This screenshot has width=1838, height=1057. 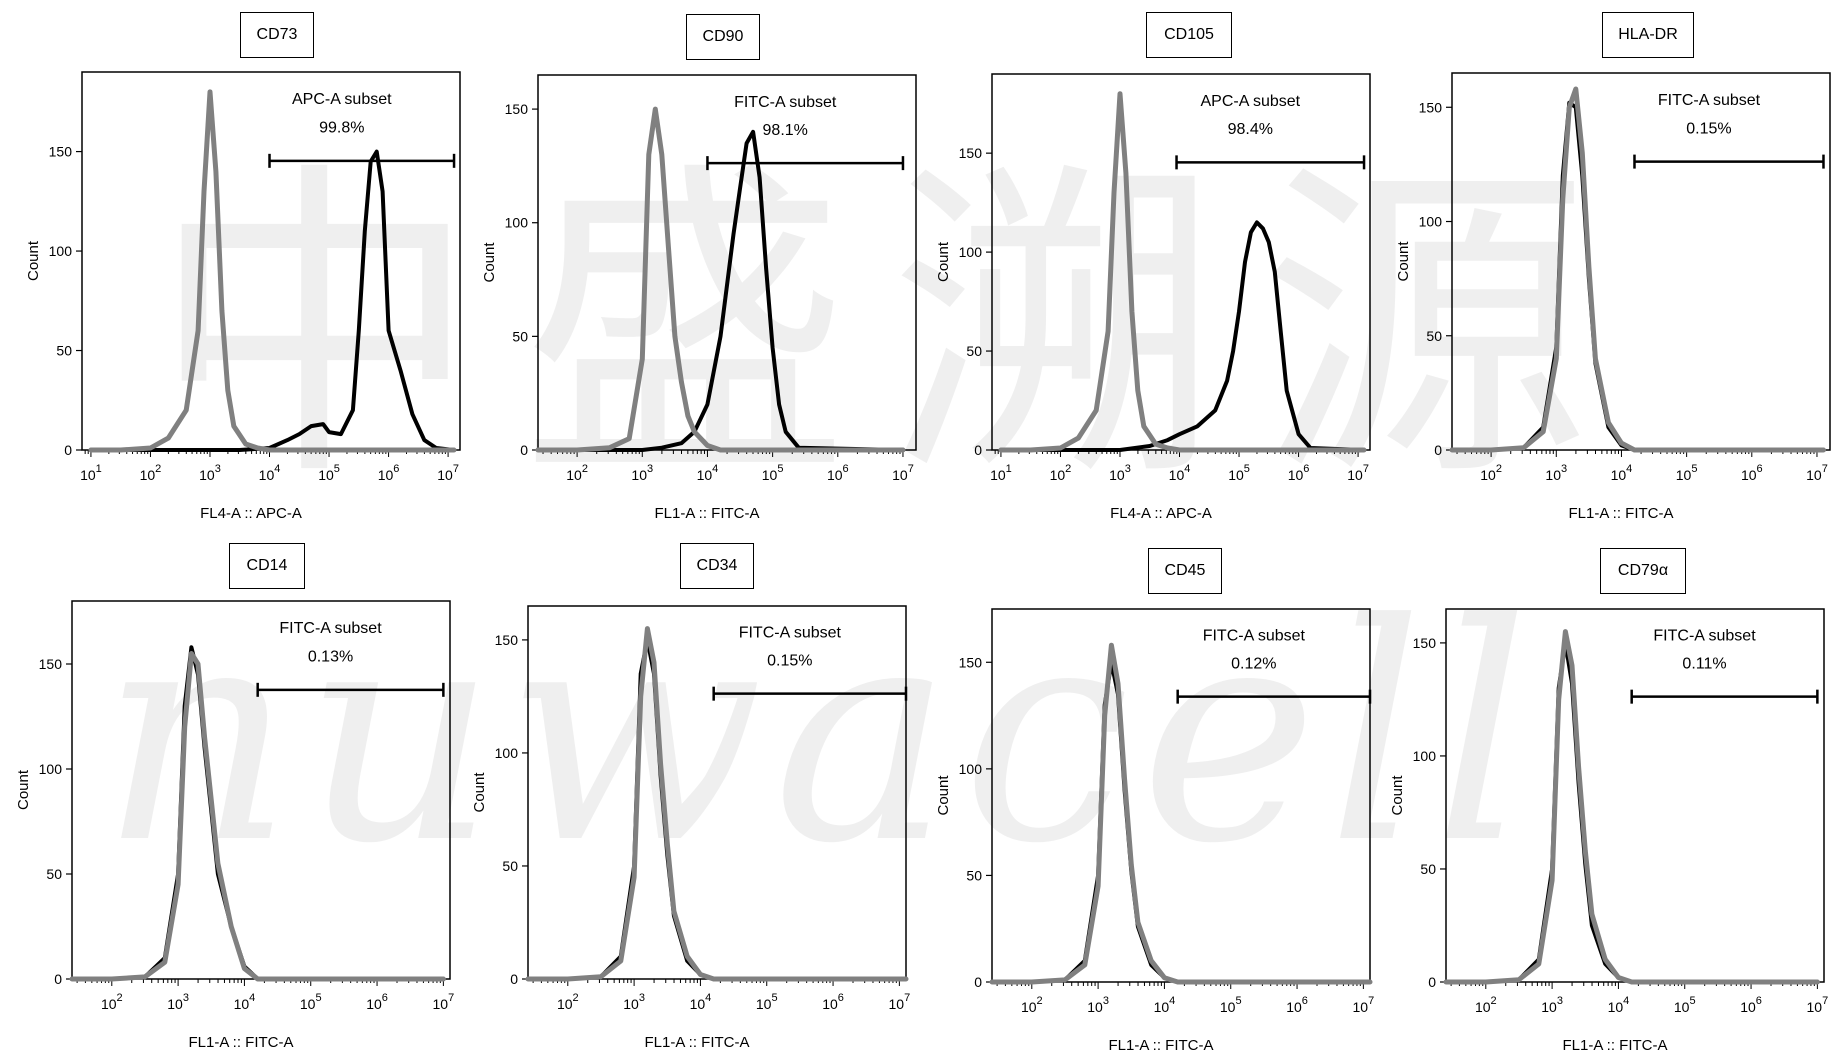 What do you see at coordinates (1704, 664) in the screenshot?
I see `gate-percent: 0.11%` at bounding box center [1704, 664].